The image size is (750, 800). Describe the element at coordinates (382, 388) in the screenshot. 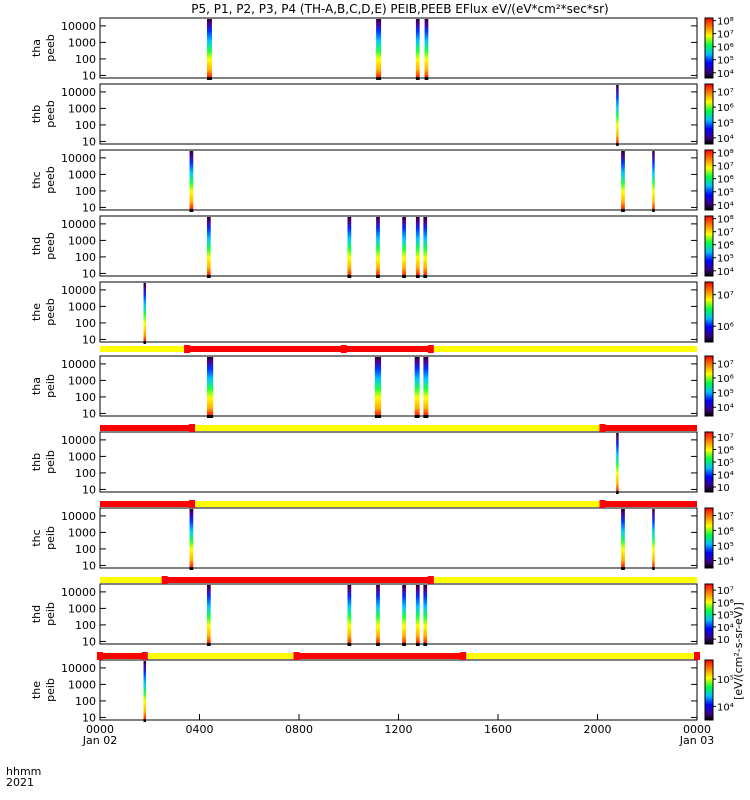

I see `panel-tha-peib: 10 100 1000 10000 tha peib 10⁴ 10⁵ 10⁶ 10⁷` at that location.